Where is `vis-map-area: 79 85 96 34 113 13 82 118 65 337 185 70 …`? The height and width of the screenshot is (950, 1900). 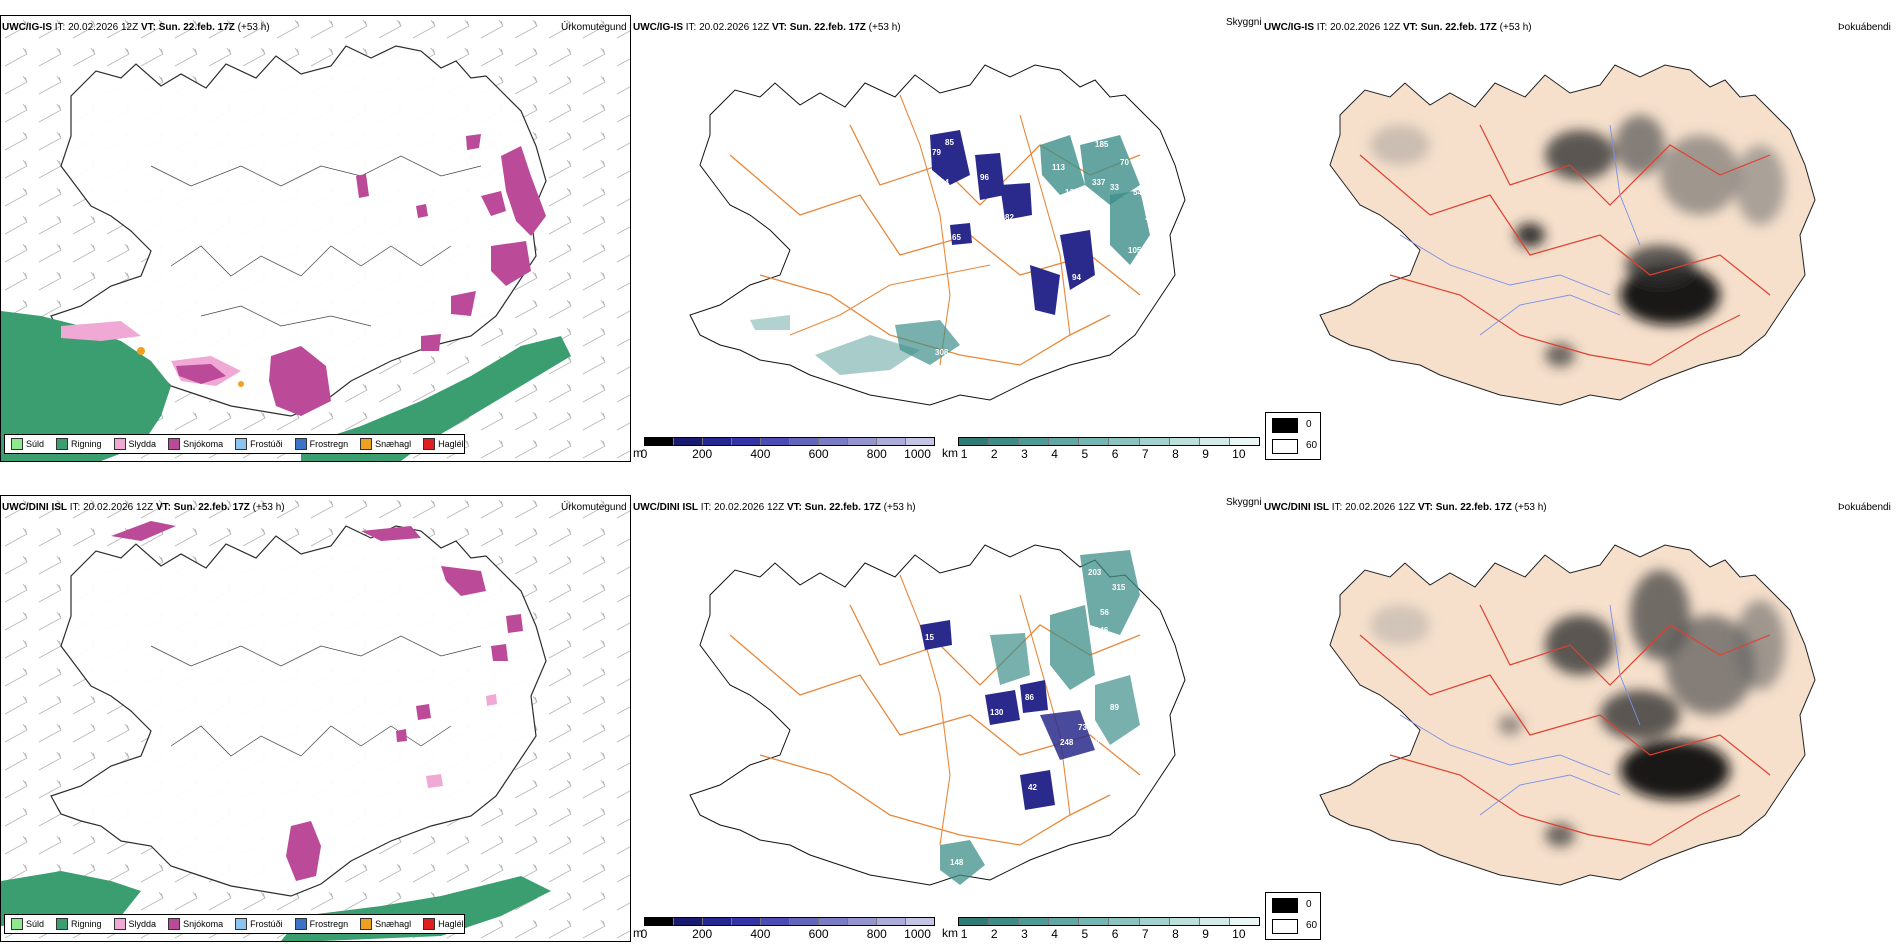 vis-map-area: 79 85 96 34 113 13 82 118 65 337 185 70 … is located at coordinates (950, 230).